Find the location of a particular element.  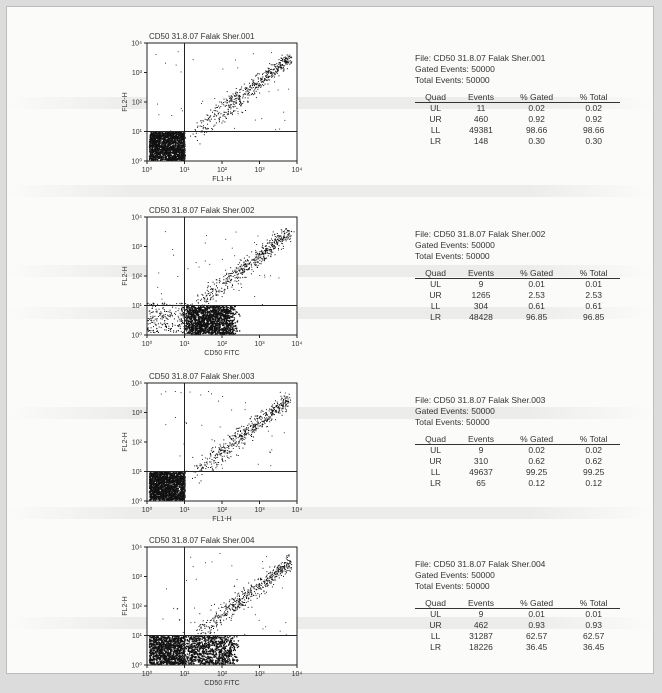

x-tick-label: 10³ is located at coordinates (259, 510).